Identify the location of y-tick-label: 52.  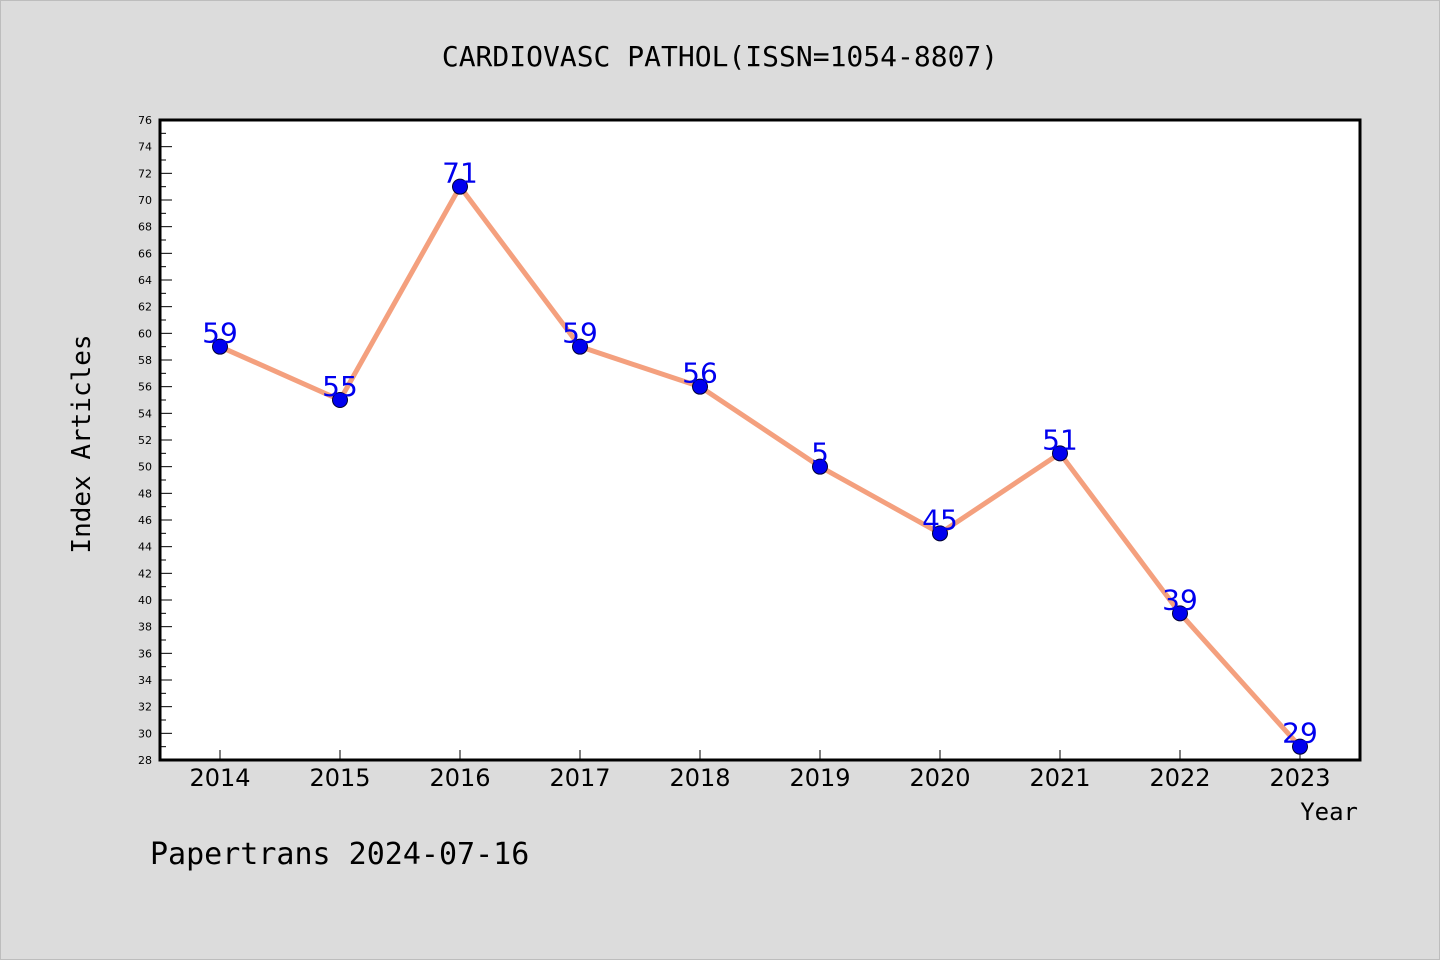
(145, 440).